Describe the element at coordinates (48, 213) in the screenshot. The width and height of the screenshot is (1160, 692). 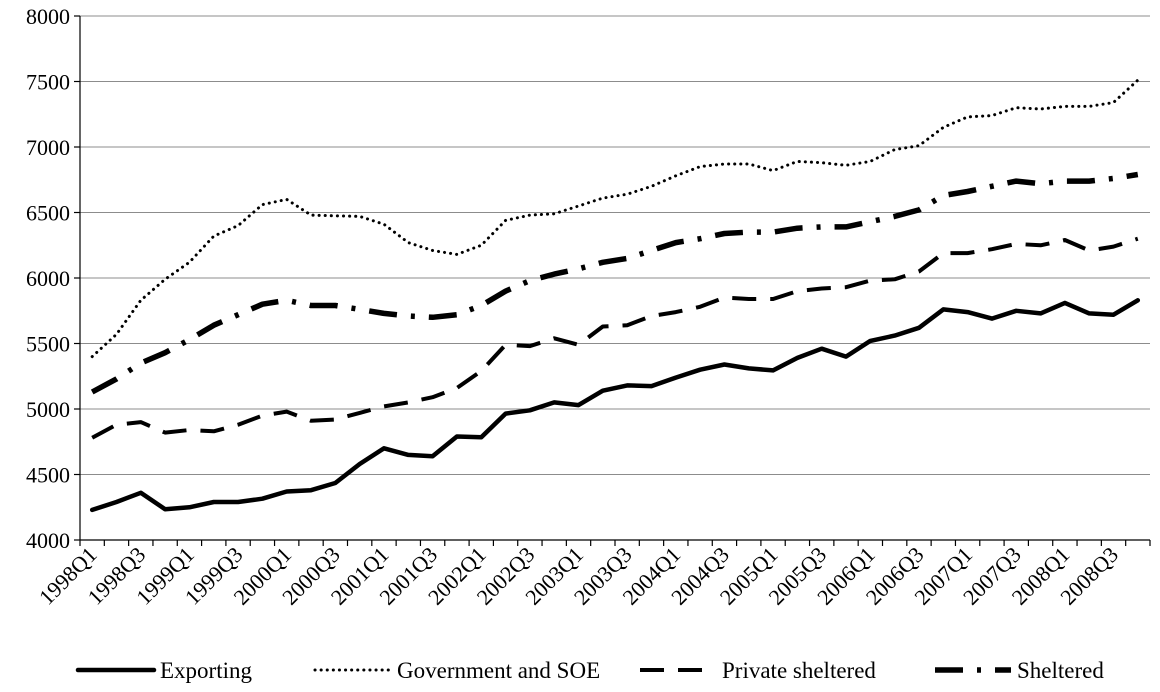
I see `y-tick-label: 6500` at that location.